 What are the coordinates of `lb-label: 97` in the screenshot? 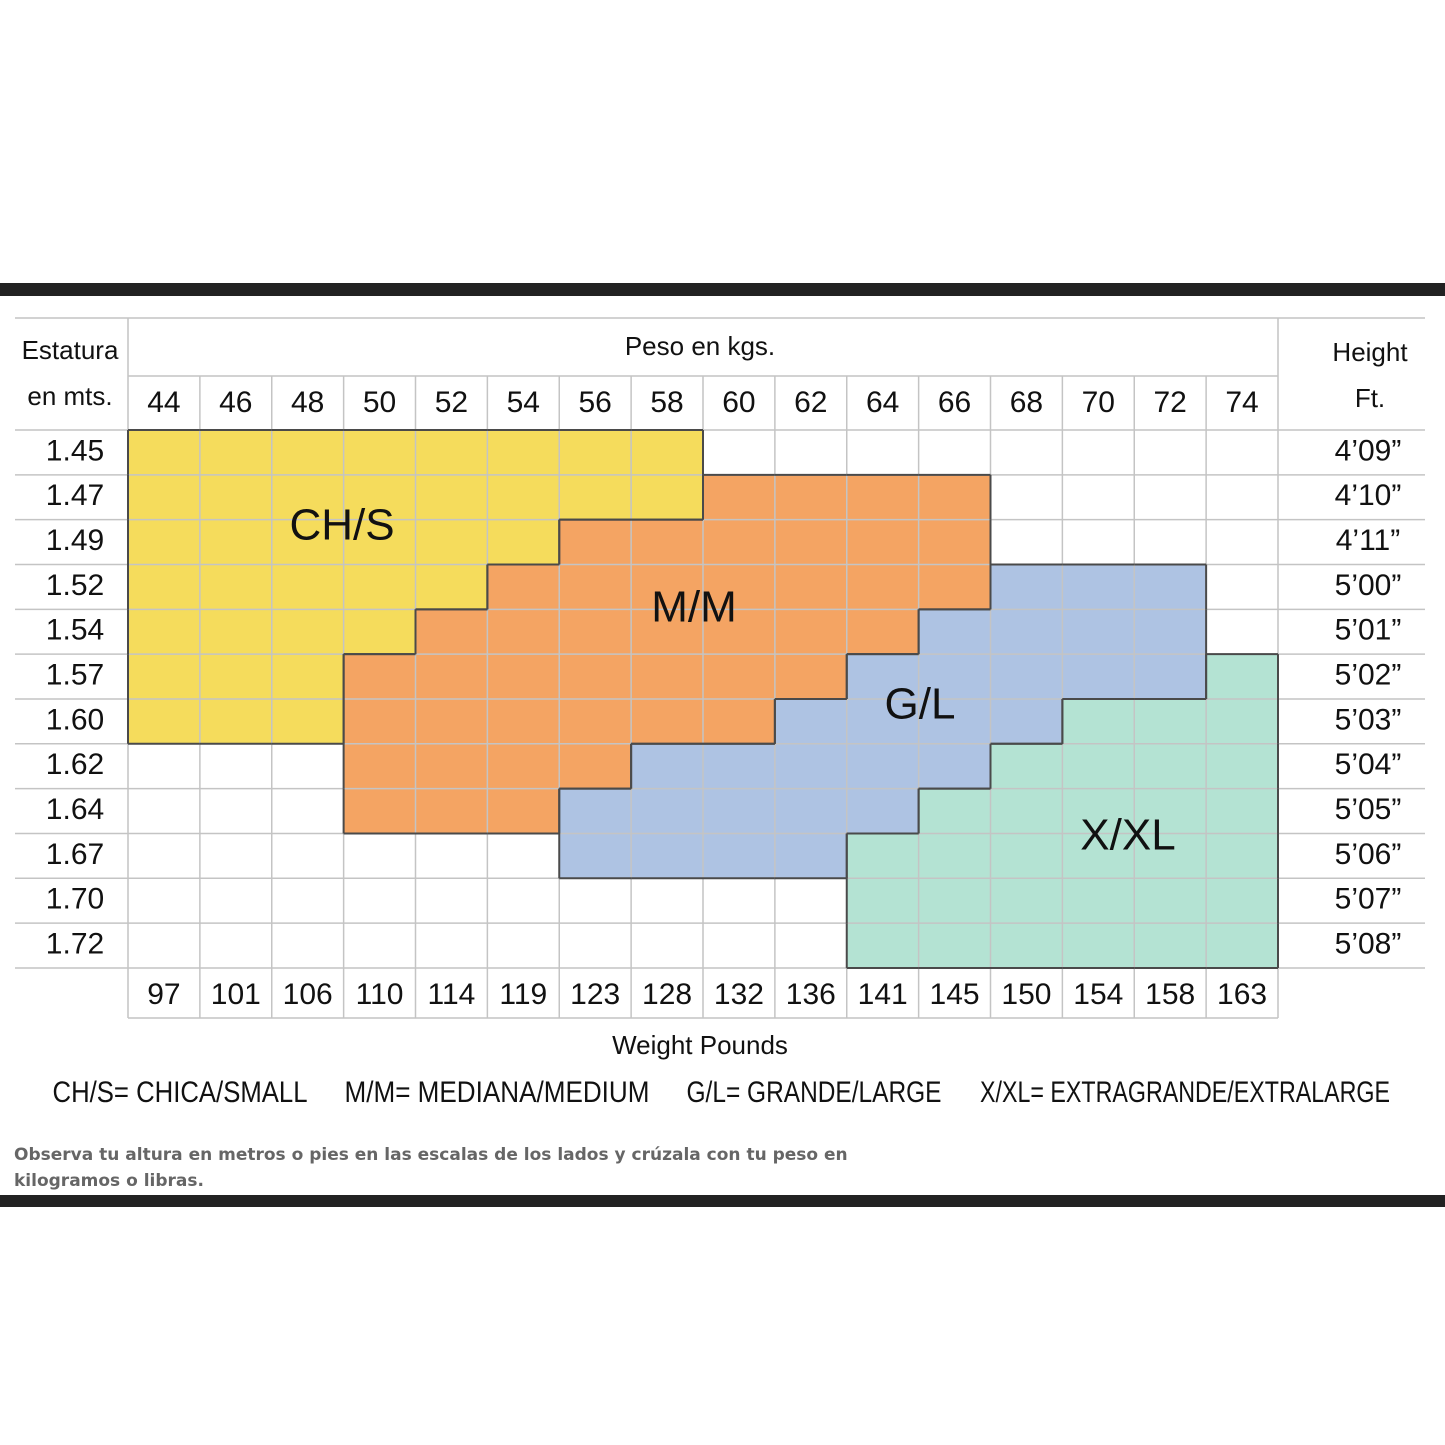 It's located at (163, 994).